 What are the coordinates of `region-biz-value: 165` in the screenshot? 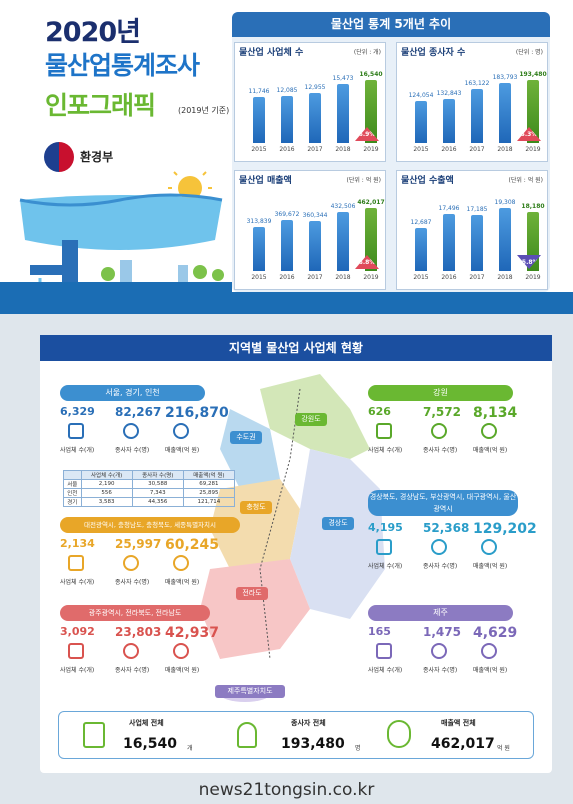 It's located at (379, 631).